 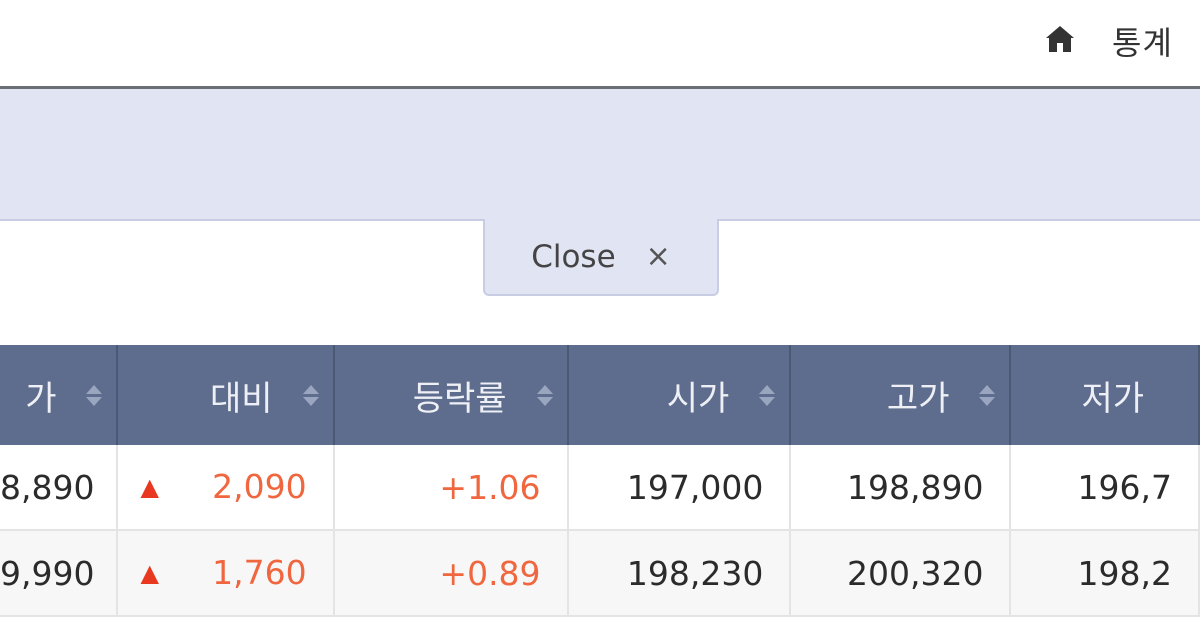 What do you see at coordinates (573, 256) in the screenshot?
I see `close-label: Close` at bounding box center [573, 256].